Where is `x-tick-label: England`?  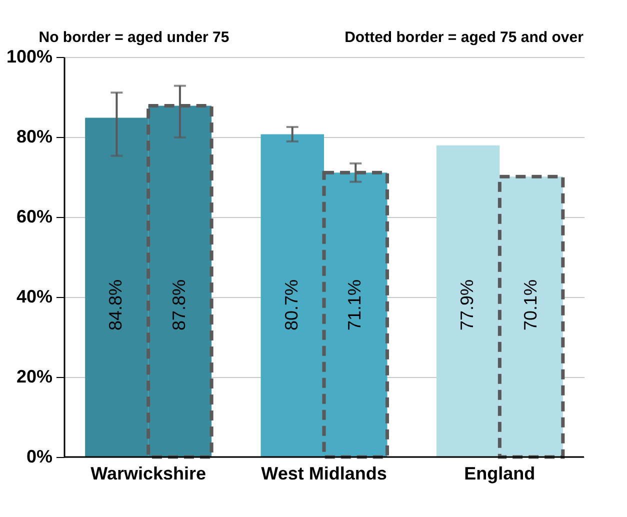
x-tick-label: England is located at coordinates (500, 474).